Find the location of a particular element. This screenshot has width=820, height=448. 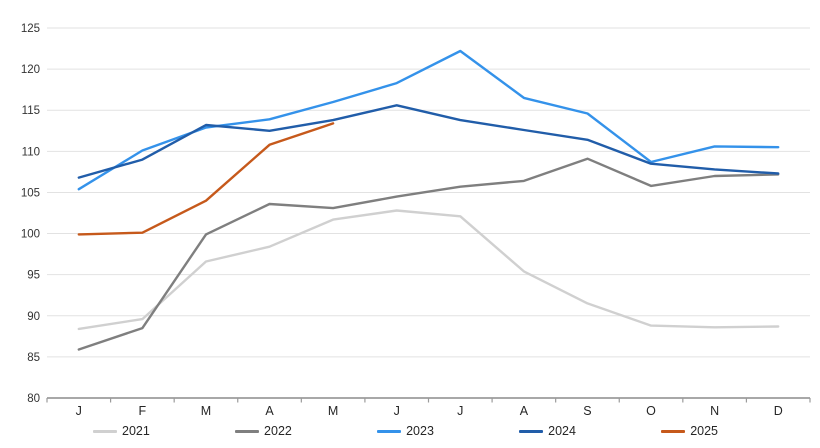

y-axis-label: 110 is located at coordinates (31, 152).